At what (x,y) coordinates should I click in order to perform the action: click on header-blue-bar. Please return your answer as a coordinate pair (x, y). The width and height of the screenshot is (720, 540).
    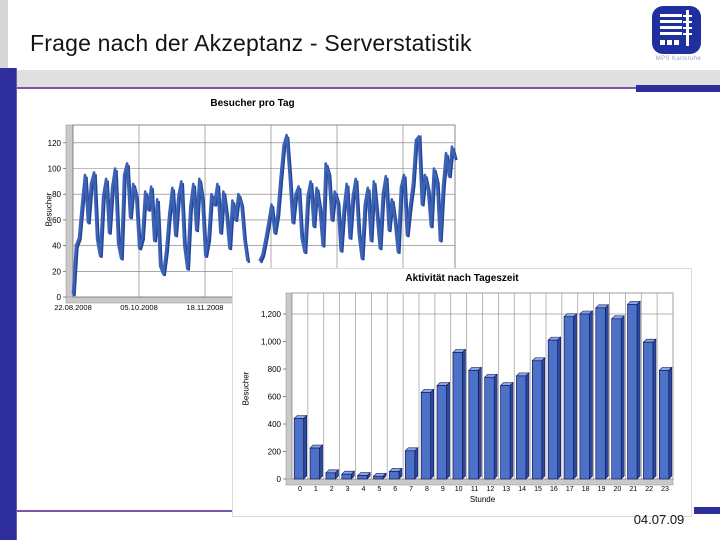
    Looking at the image, I should click on (678, 88).